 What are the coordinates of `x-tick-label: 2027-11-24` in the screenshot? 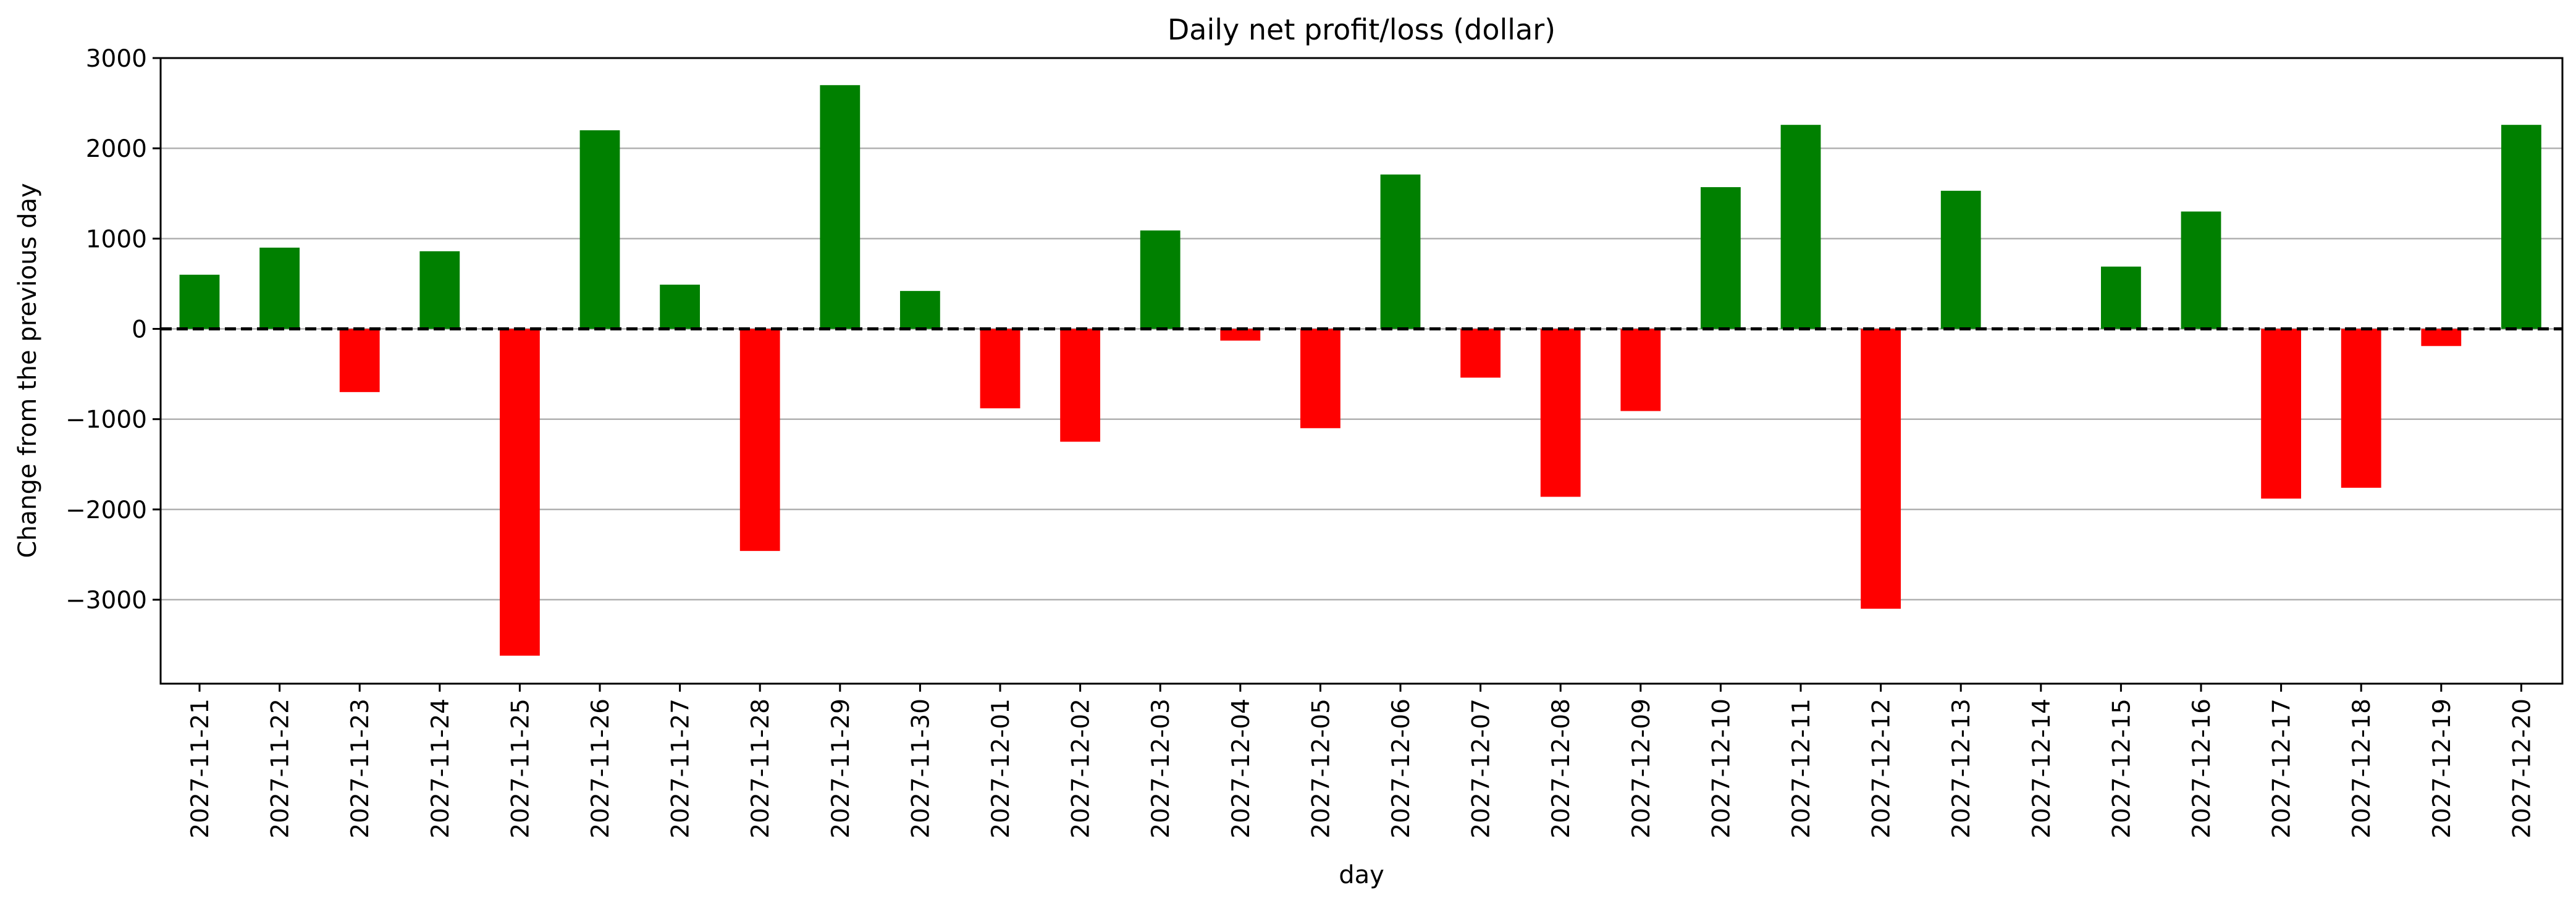 It's located at (441, 768).